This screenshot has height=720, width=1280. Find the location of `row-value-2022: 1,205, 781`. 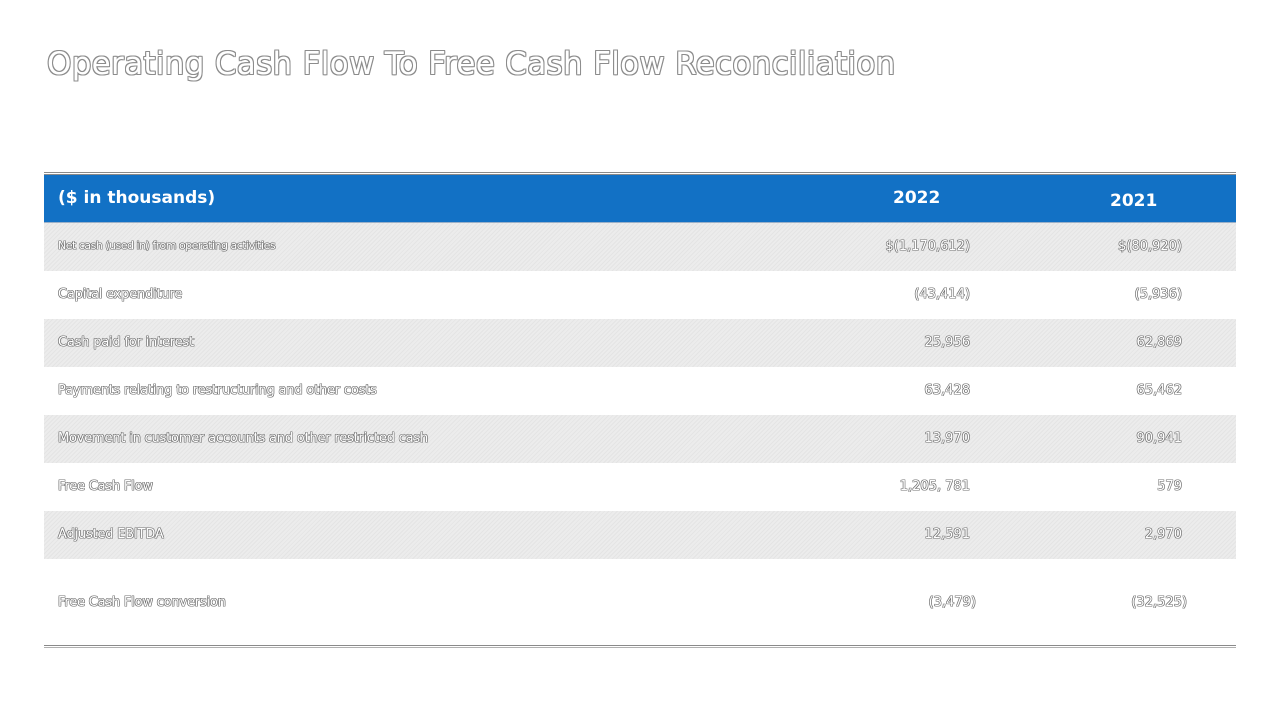

row-value-2022: 1,205, 781 is located at coordinates (934, 486).